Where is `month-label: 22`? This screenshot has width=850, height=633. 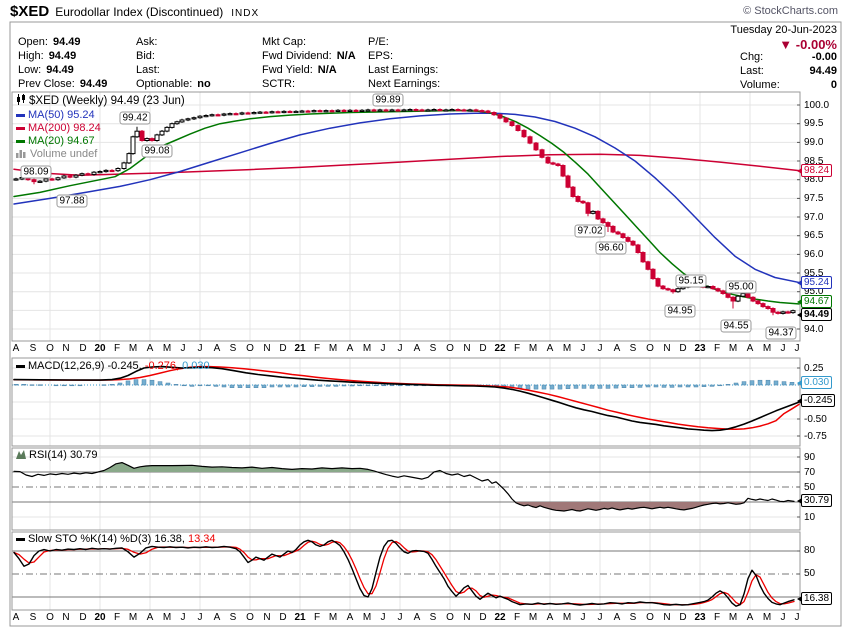
month-label: 22 is located at coordinates (500, 617).